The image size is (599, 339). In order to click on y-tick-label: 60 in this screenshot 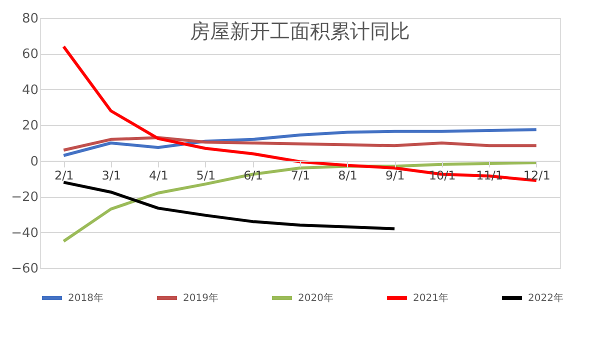, I will do `click(30, 54)`.